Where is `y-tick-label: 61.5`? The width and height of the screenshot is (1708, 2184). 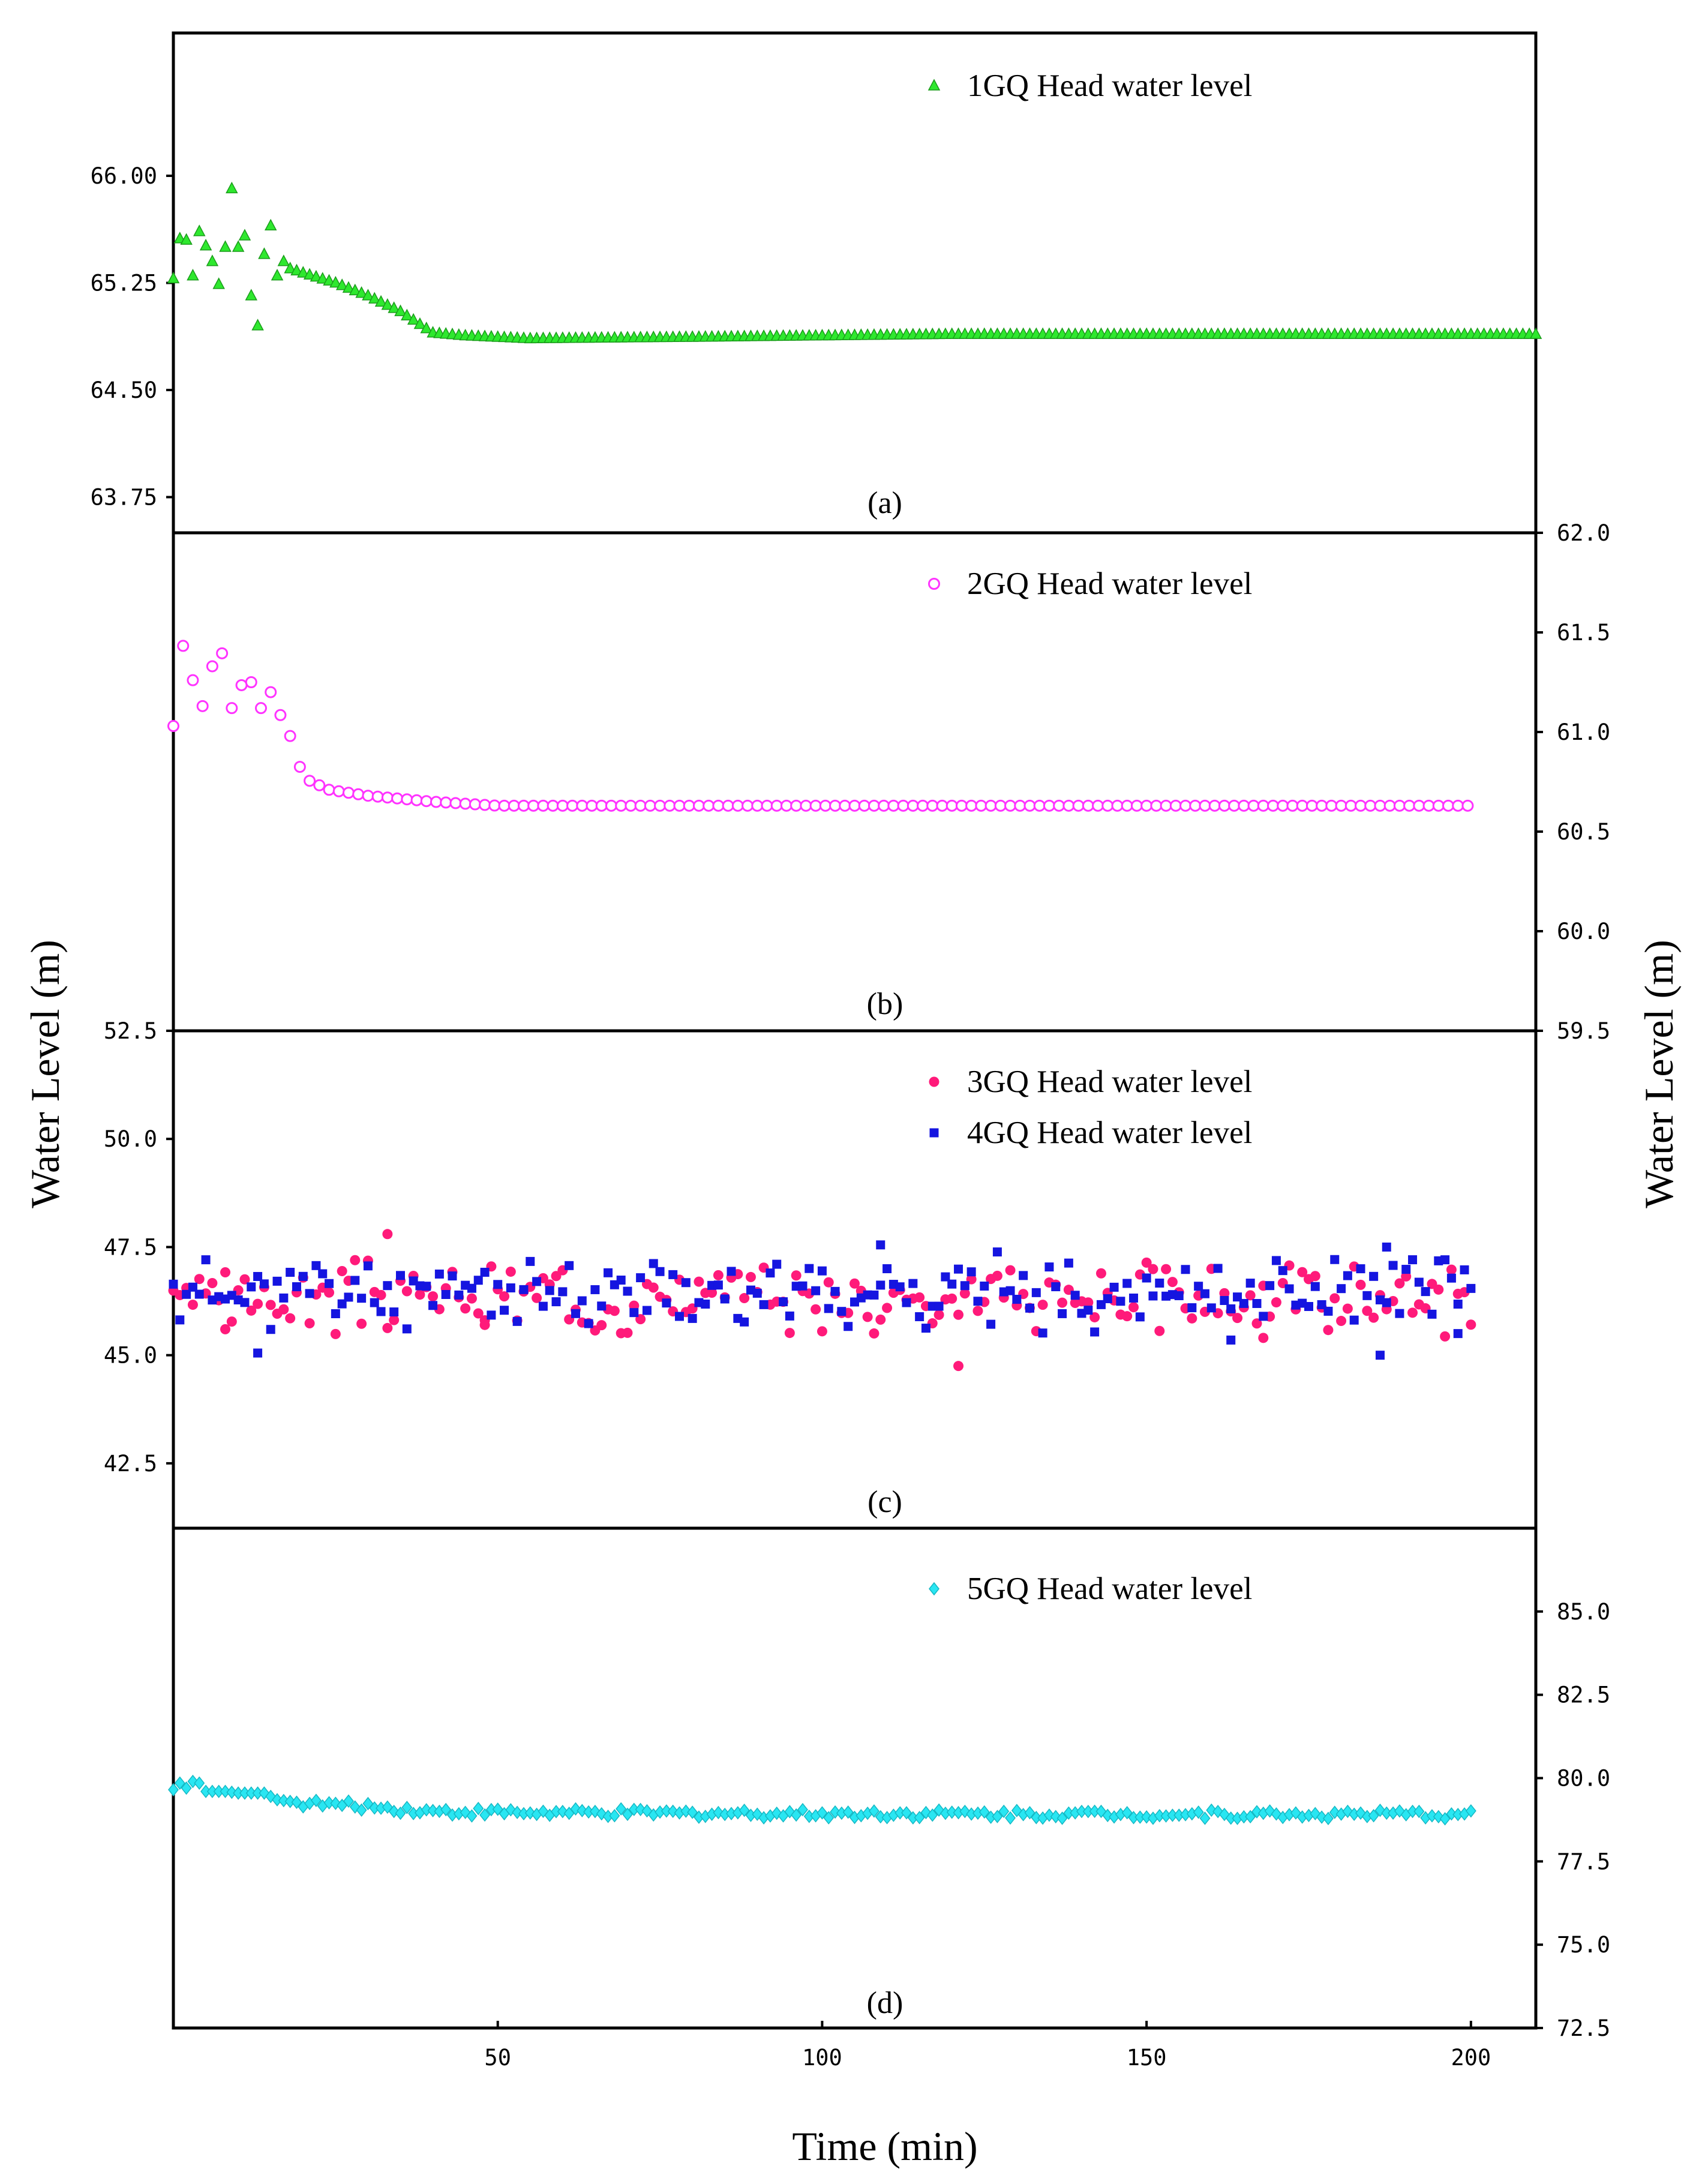
y-tick-label: 61.5 is located at coordinates (1583, 633).